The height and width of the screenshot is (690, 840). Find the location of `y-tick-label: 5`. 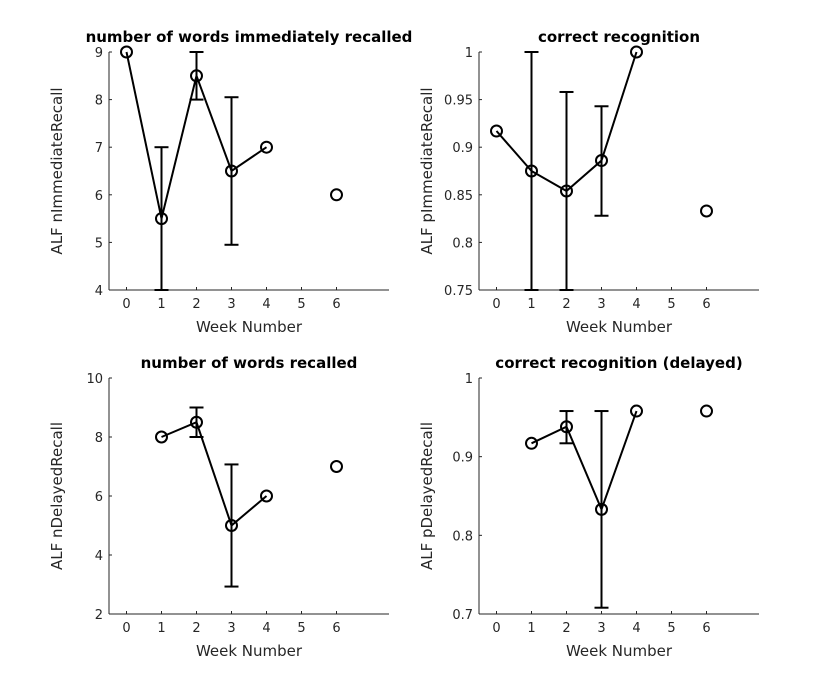

y-tick-label: 5 is located at coordinates (99, 243).